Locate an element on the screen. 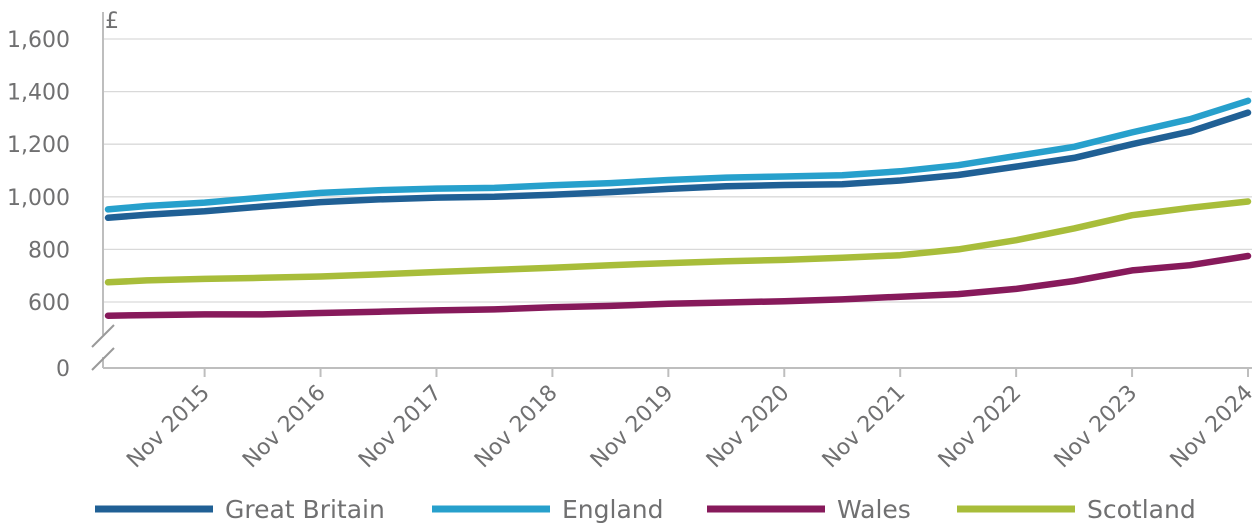 This screenshot has width=1260, height=529. legend-label: Scotland is located at coordinates (1141, 509).